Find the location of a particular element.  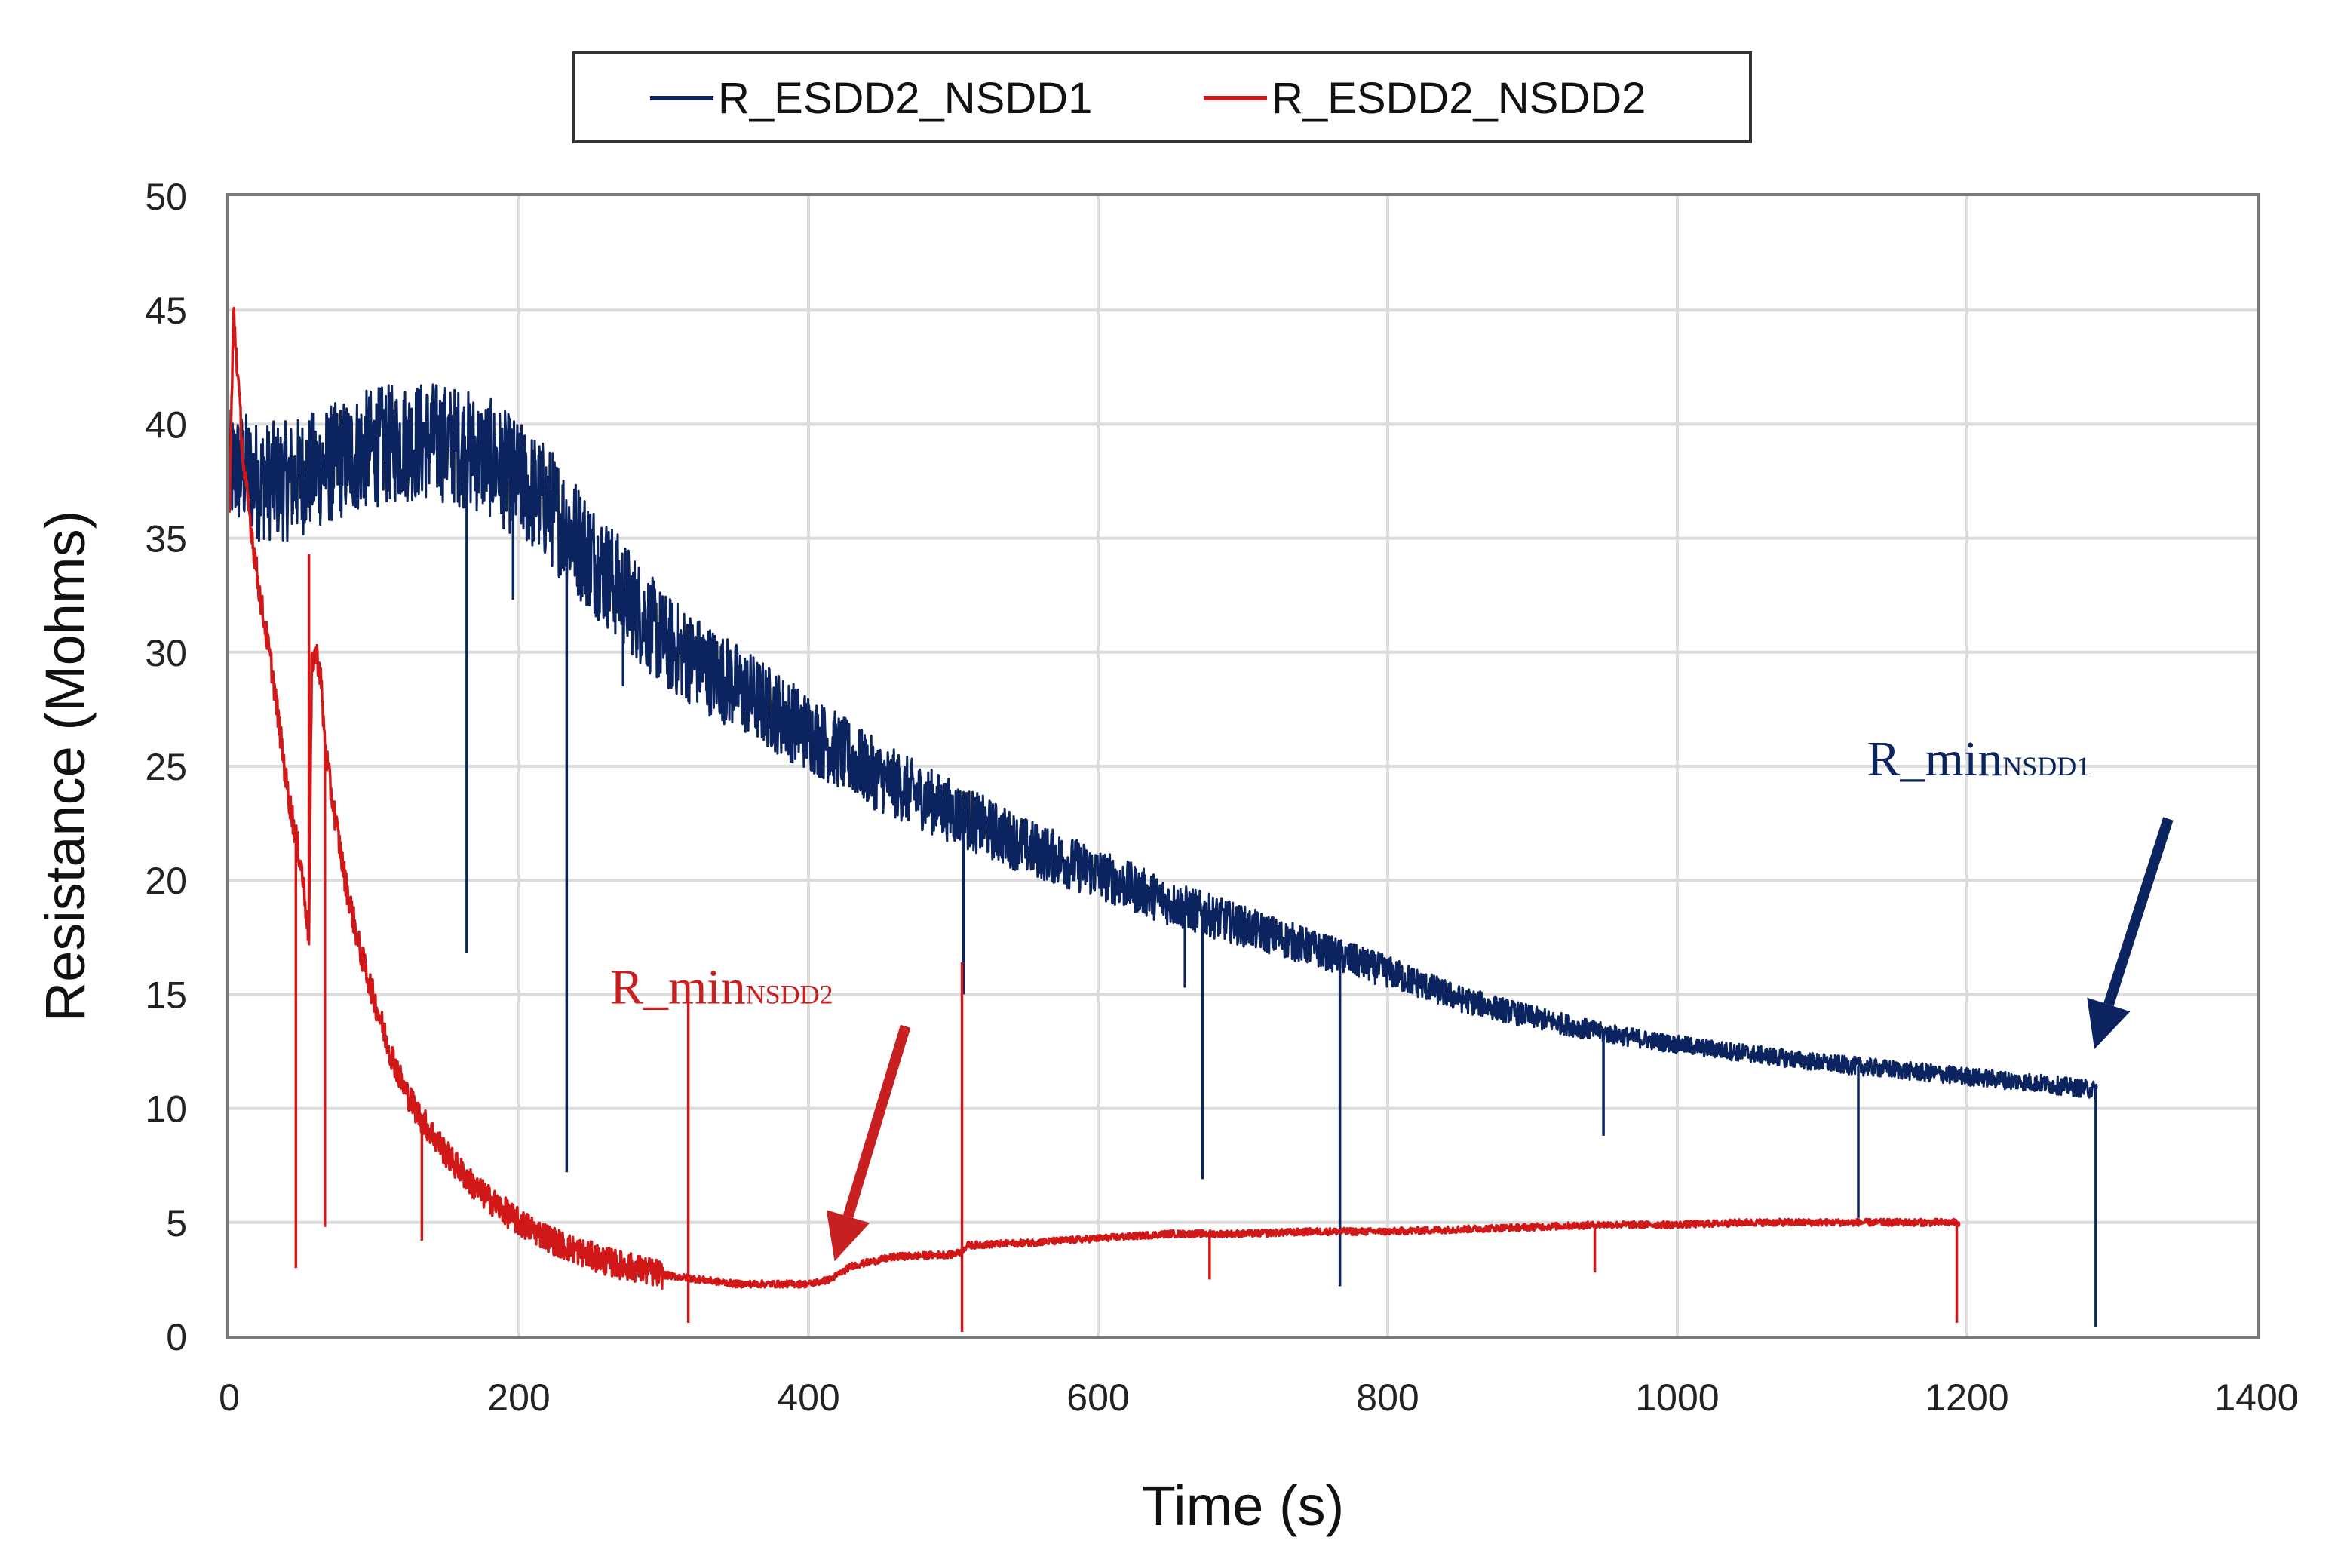

legend-label-nsdd2: R_ESDD2_NSDD2 is located at coordinates (1459, 99).